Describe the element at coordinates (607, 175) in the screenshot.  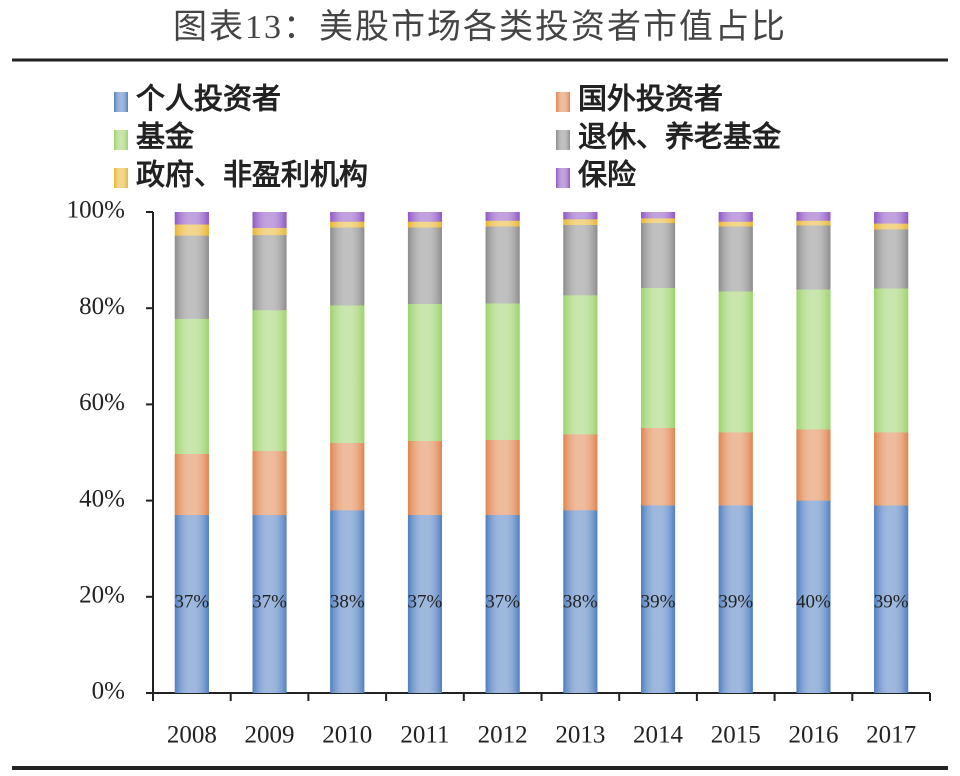
I see `legend-label: 保险` at that location.